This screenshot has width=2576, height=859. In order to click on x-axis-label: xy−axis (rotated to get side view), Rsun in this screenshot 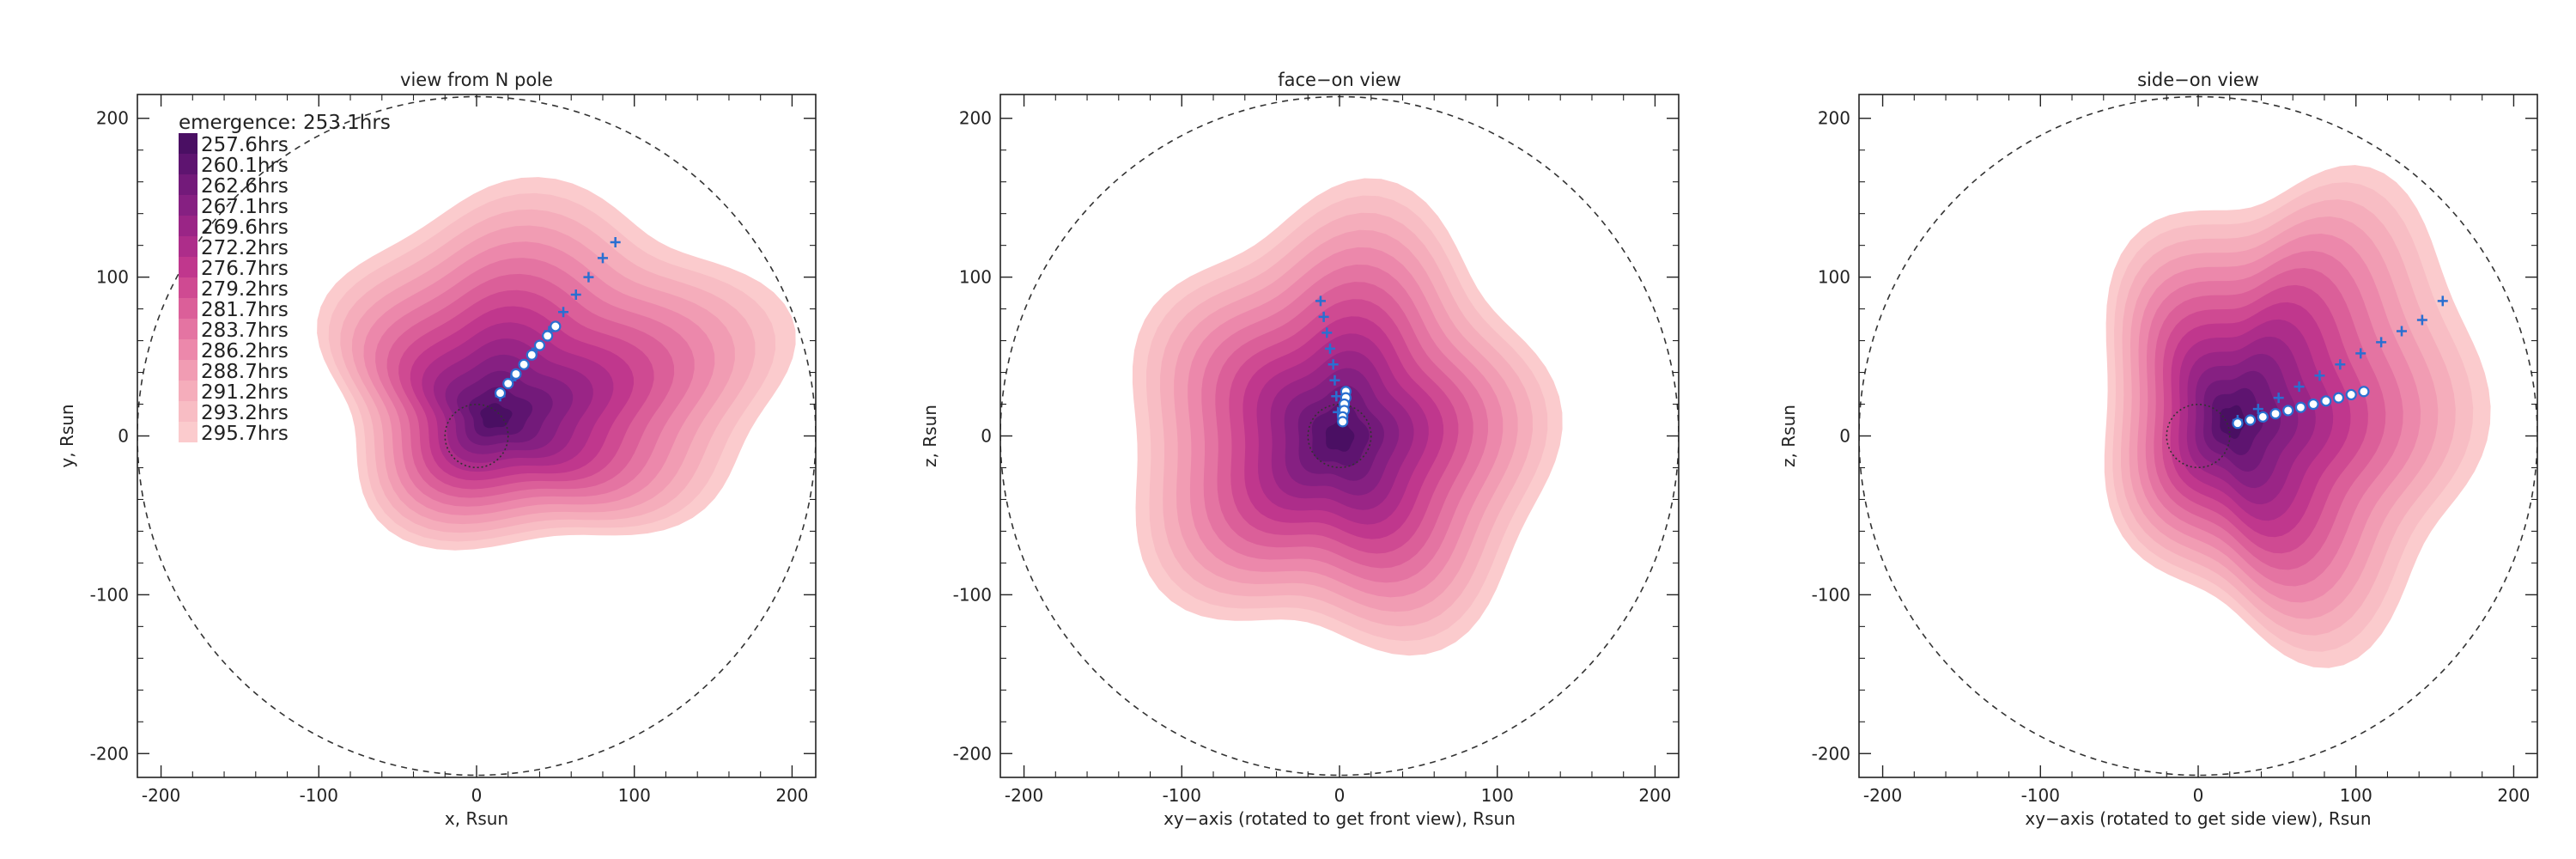, I will do `click(2198, 819)`.